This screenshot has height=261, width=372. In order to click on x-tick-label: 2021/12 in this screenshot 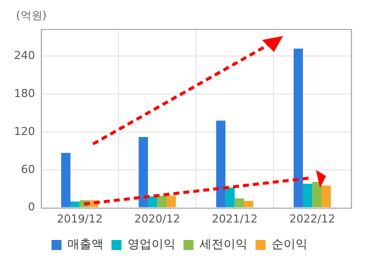, I will do `click(235, 219)`.